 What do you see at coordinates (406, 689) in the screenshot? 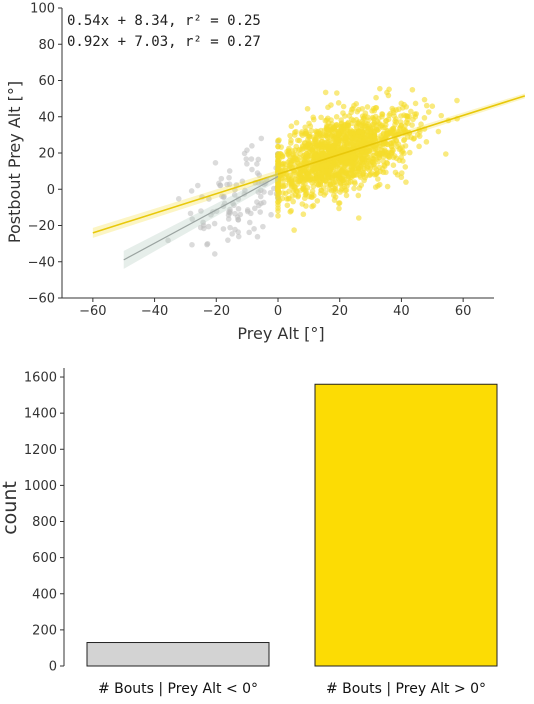
I see `bar-category-label: # Bouts | Prey Alt > 0°` at bounding box center [406, 689].